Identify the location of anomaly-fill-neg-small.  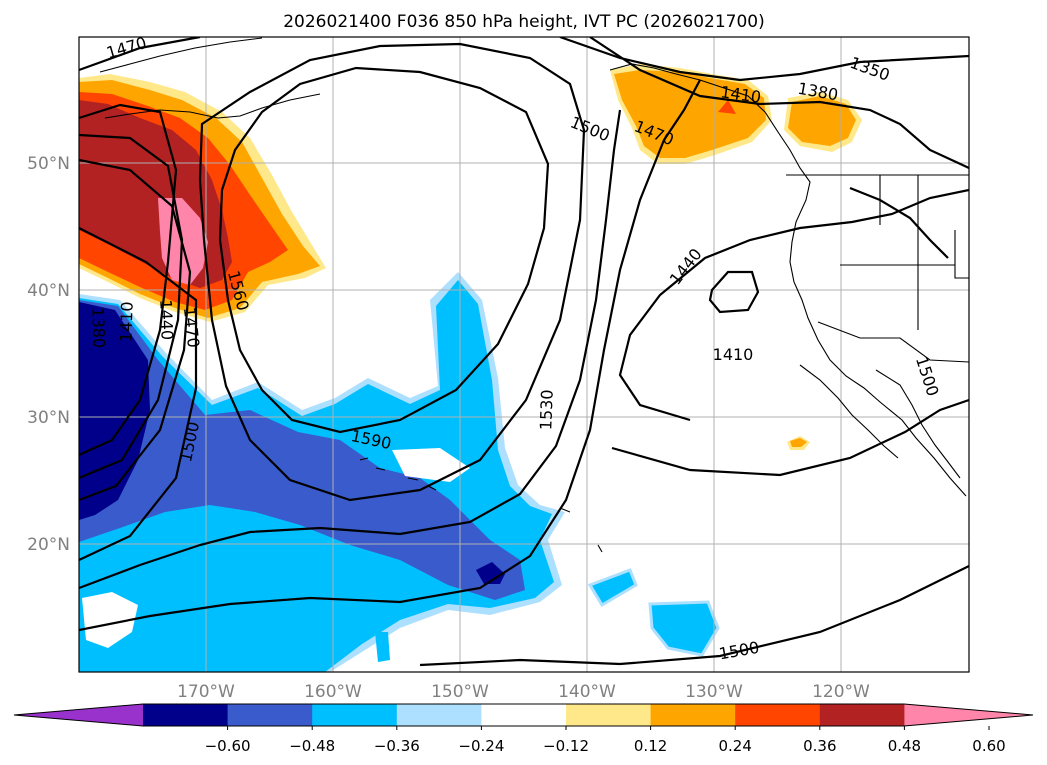
(382, 647).